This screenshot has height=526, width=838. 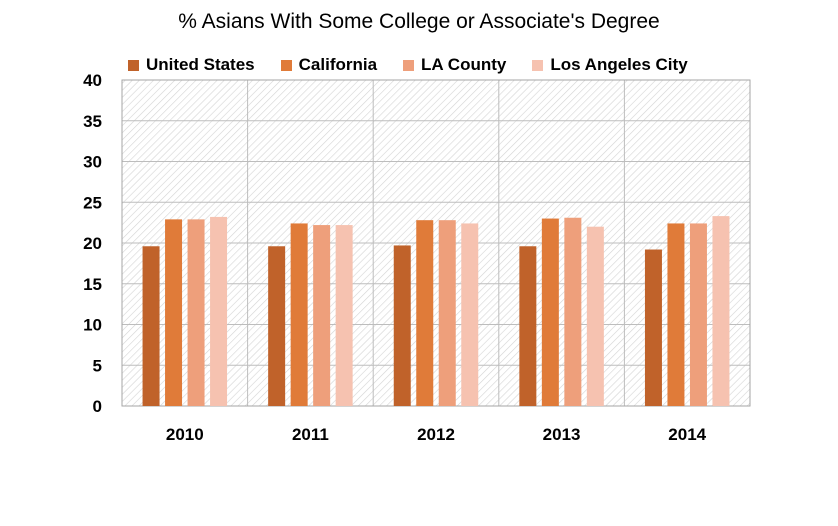 What do you see at coordinates (528, 326) in the screenshot?
I see `bar-united-states-2013` at bounding box center [528, 326].